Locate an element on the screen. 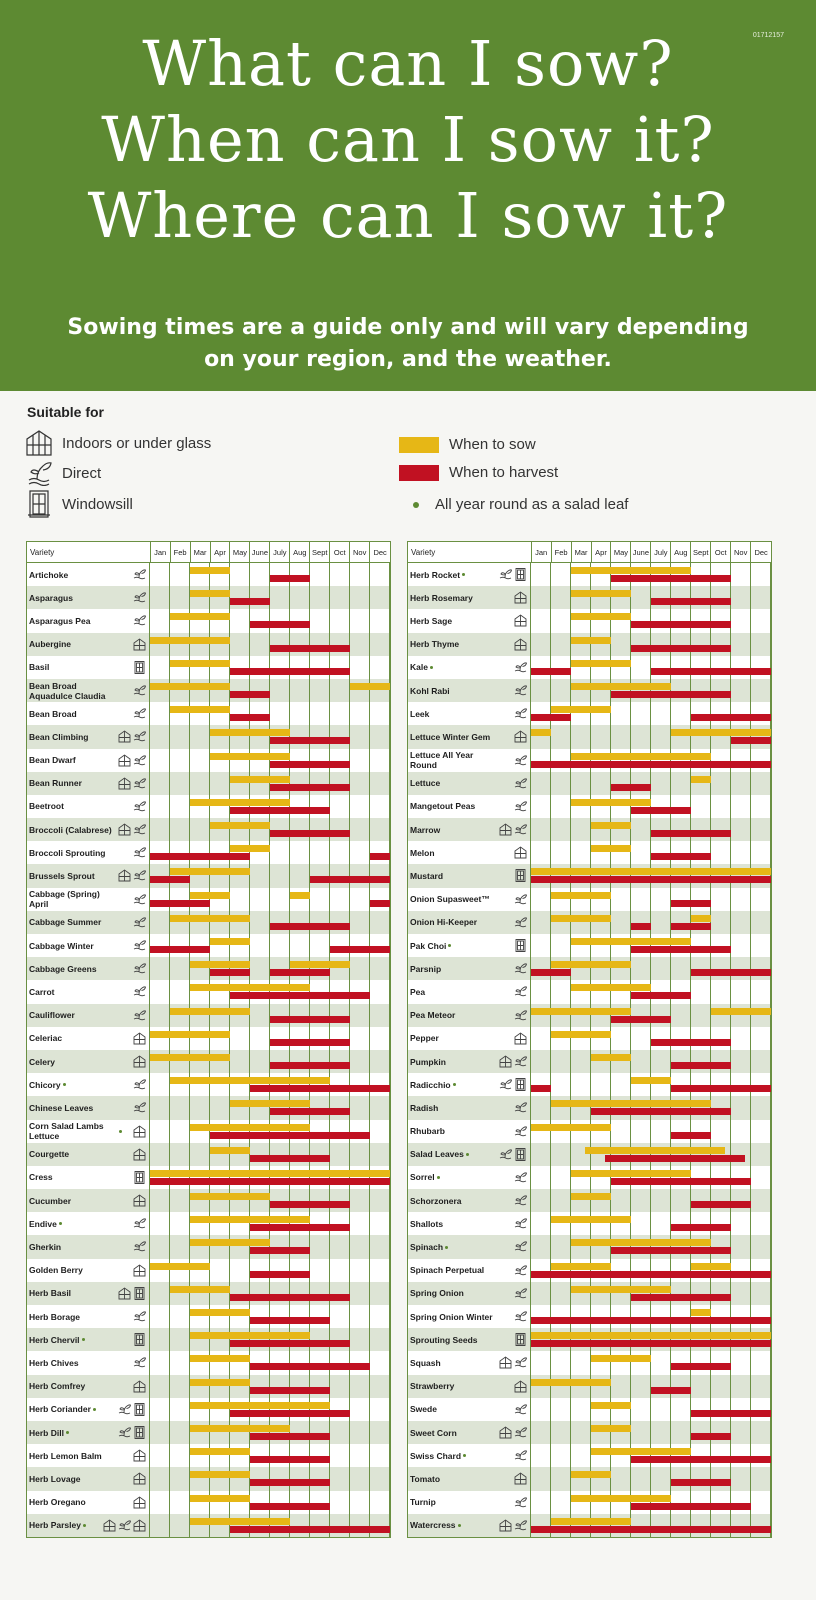  variety-cell: Asparagus Pea is located at coordinates (88, 621).